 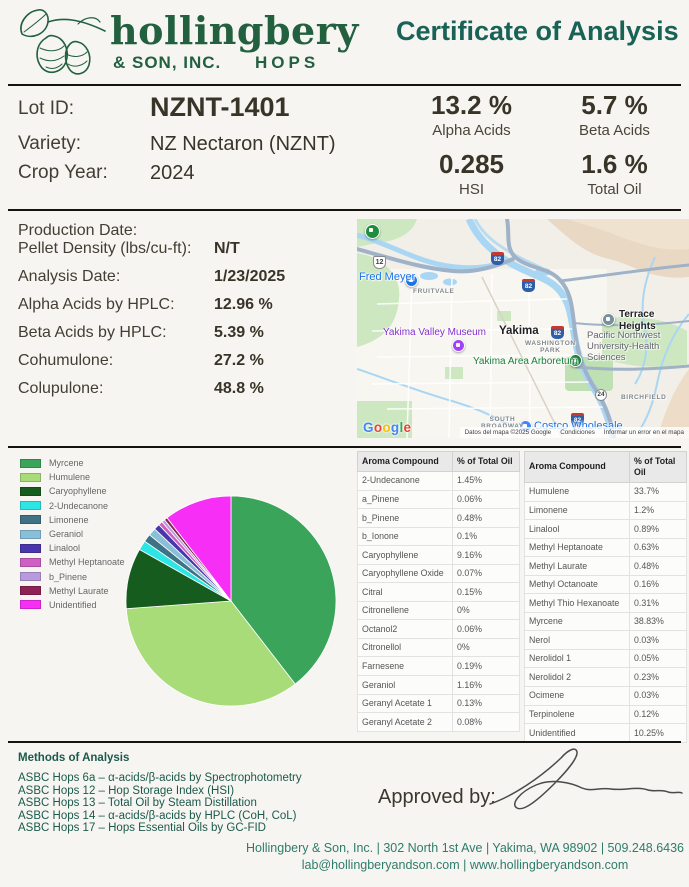 What do you see at coordinates (434, 332) in the screenshot?
I see `map-label-museum: Yakima Valley Museum` at bounding box center [434, 332].